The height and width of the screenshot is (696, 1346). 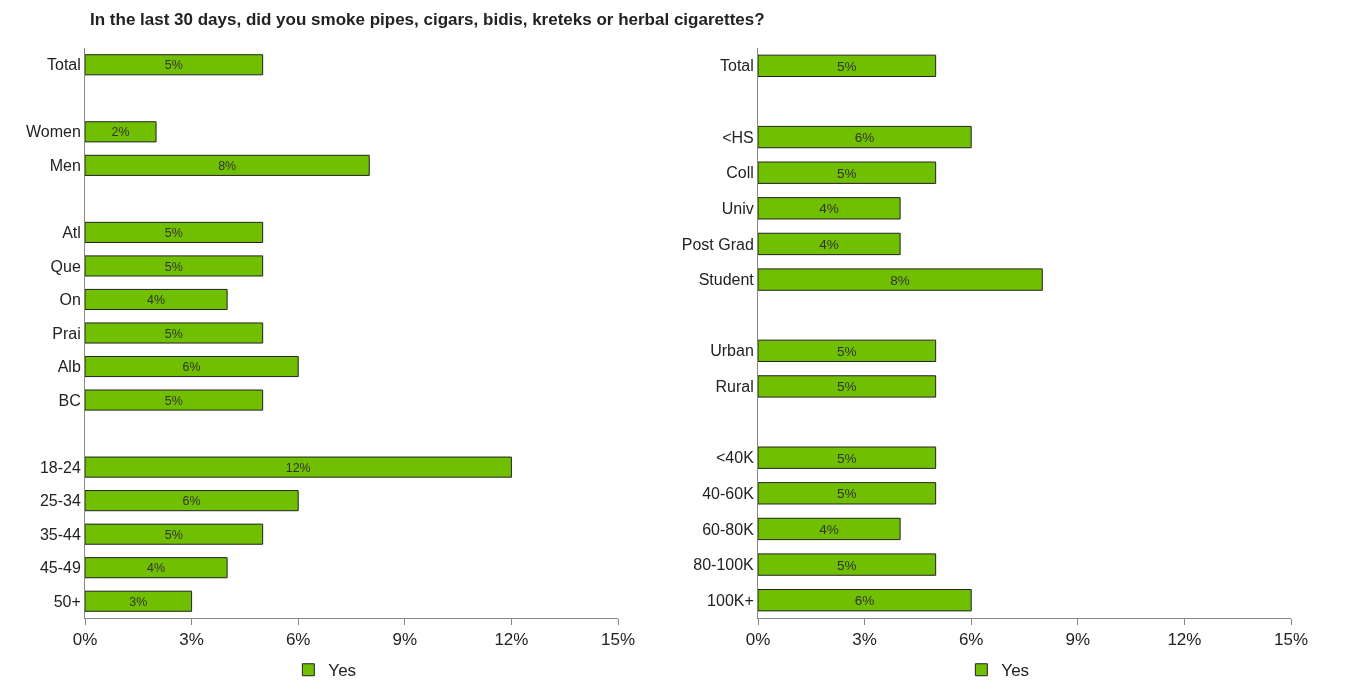 What do you see at coordinates (724, 565) in the screenshot?
I see `y-tick-label: 80-100K` at bounding box center [724, 565].